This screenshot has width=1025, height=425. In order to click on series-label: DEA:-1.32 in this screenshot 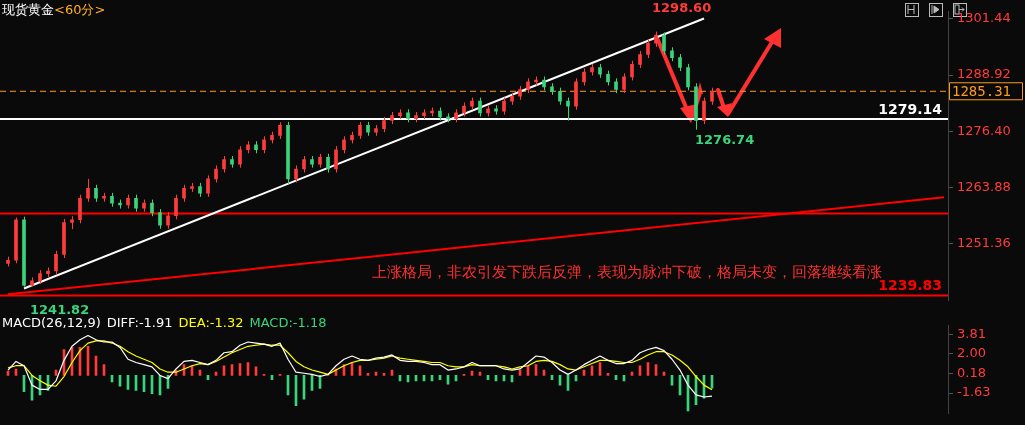, I will do `click(211, 322)`.